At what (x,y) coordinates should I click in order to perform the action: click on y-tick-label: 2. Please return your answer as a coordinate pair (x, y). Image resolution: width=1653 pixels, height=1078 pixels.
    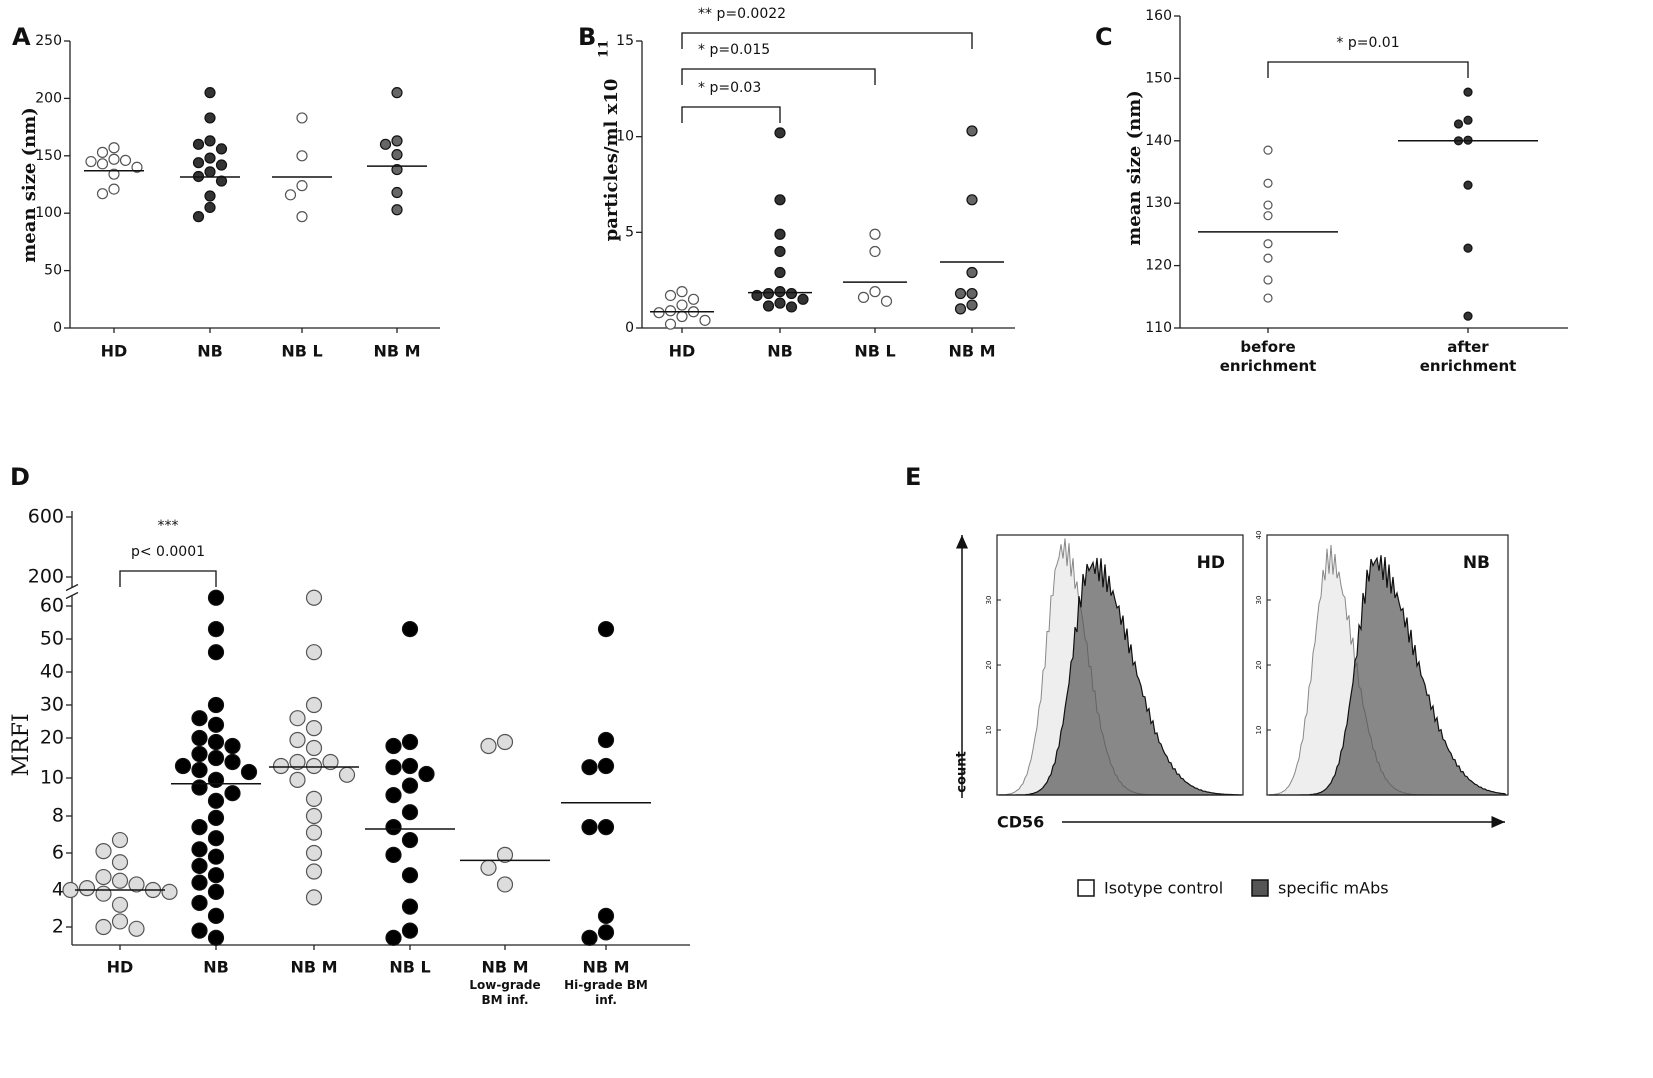
    Looking at the image, I should click on (58, 927).